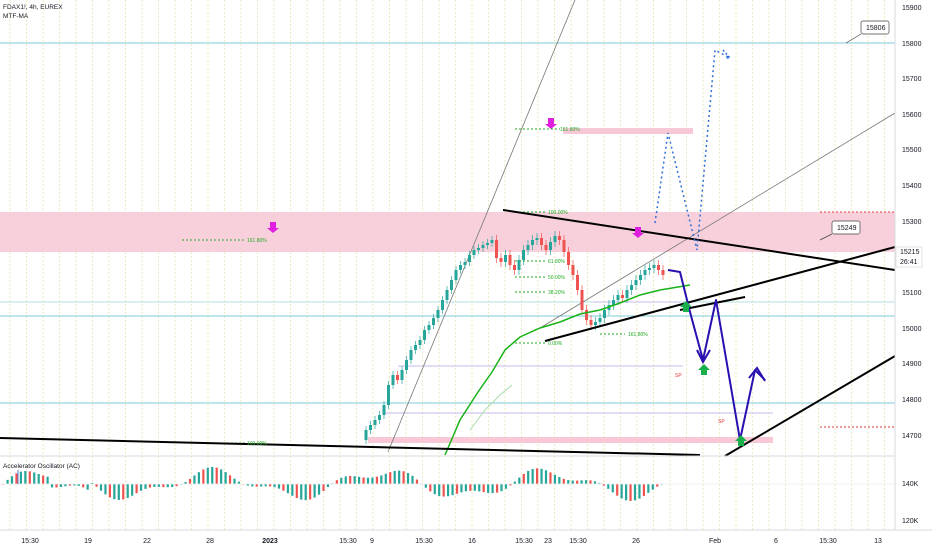 This screenshot has width=932, height=555. Describe the element at coordinates (910, 521) in the screenshot. I see `osc-tick-120k: 120K` at that location.